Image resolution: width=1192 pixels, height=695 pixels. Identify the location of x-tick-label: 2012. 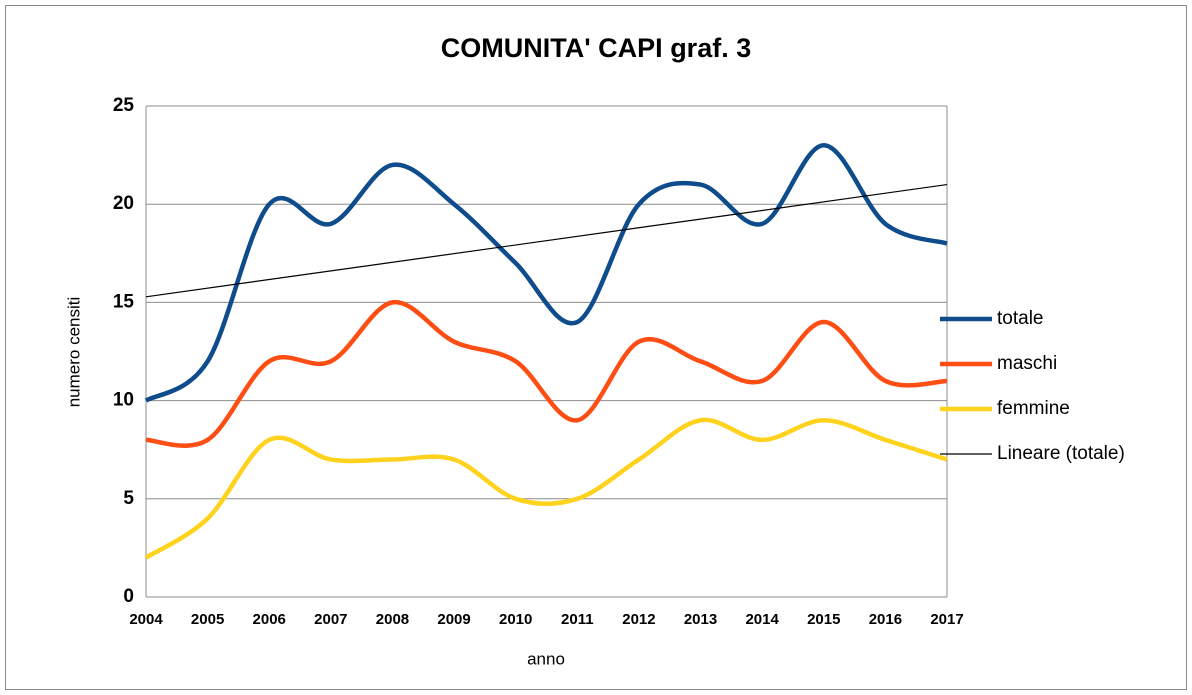
(638, 619).